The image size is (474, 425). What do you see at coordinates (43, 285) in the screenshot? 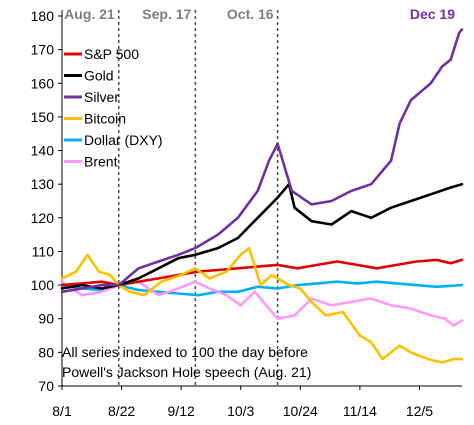
I see `y-tick-label: 100` at bounding box center [43, 285].